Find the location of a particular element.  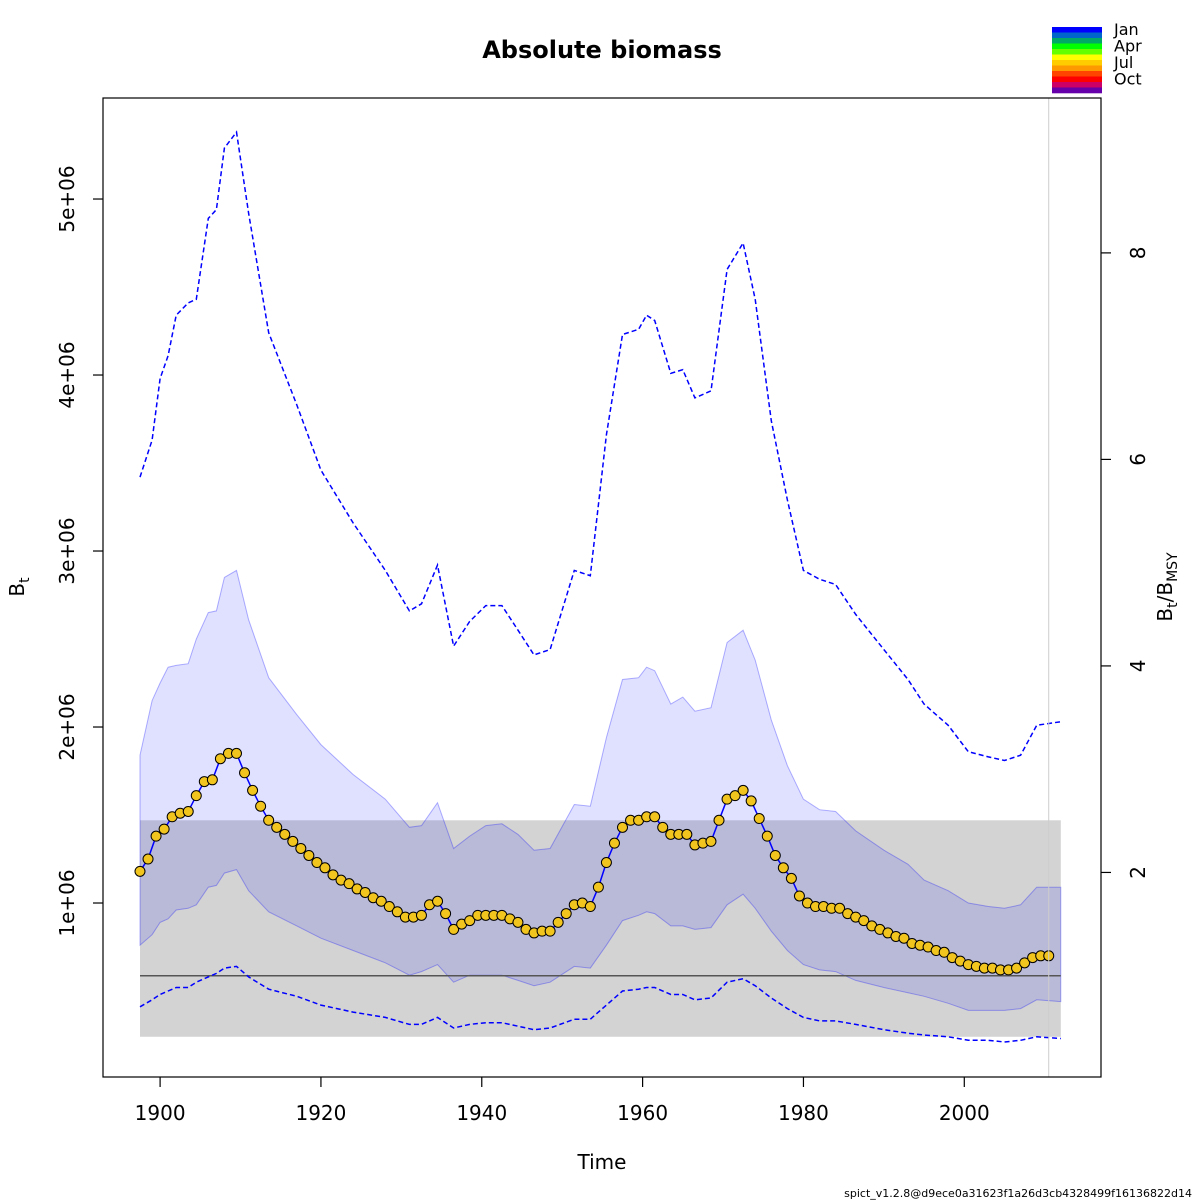

x-tick-label: 2000 is located at coordinates (964, 1113).